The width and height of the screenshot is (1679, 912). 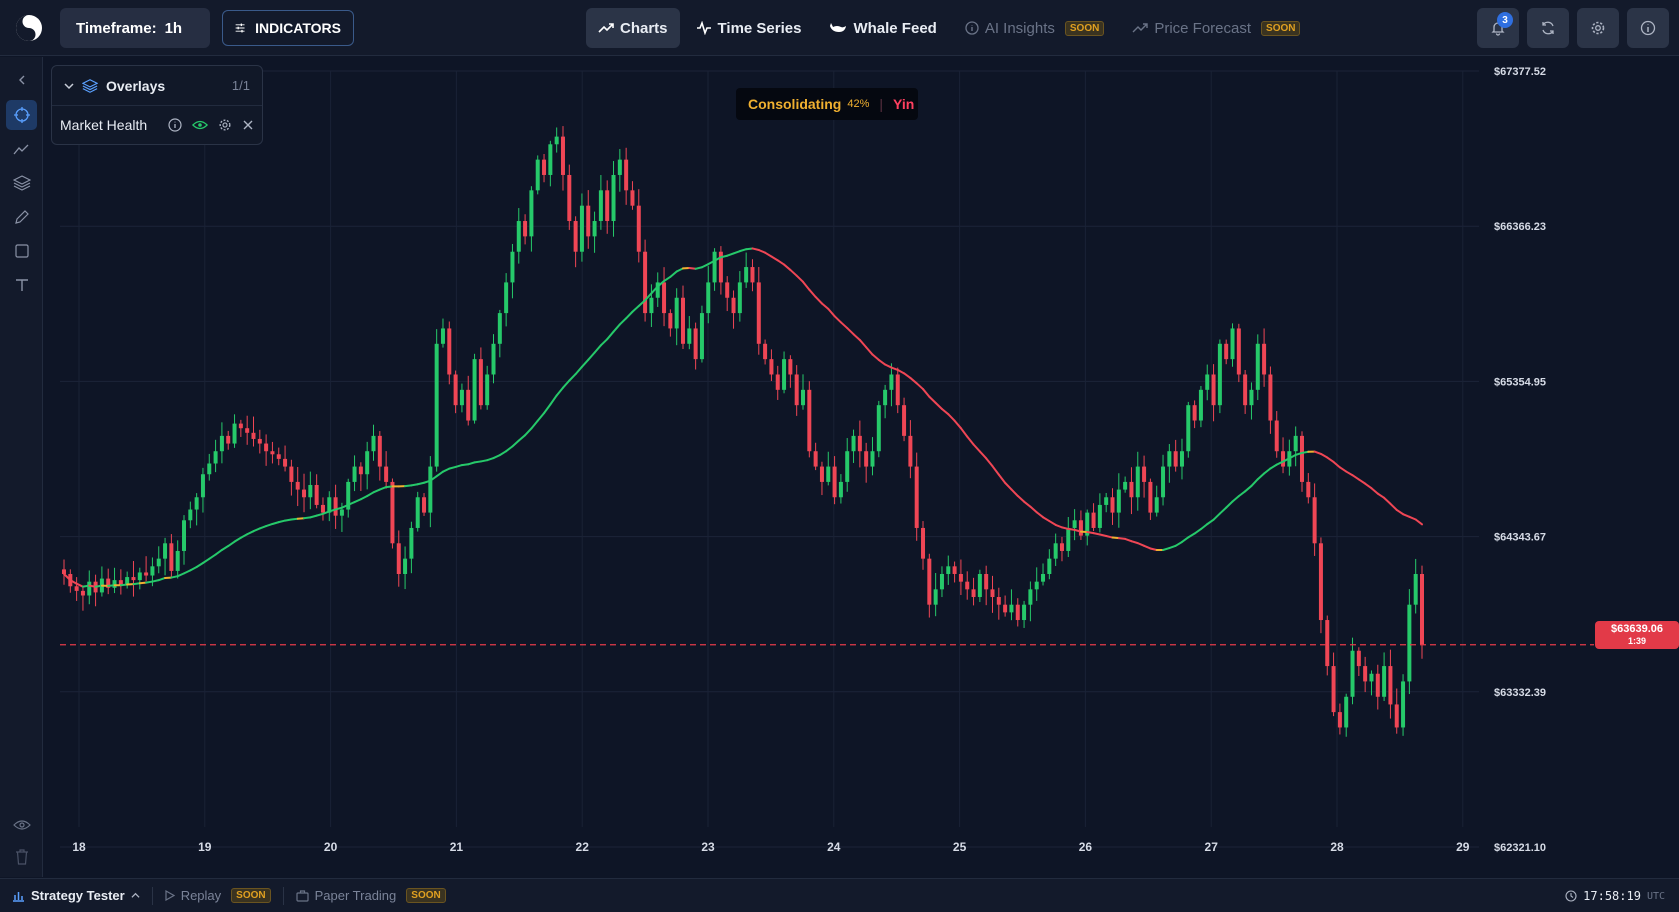 I want to click on trend-line-tool, so click(x=21, y=149).